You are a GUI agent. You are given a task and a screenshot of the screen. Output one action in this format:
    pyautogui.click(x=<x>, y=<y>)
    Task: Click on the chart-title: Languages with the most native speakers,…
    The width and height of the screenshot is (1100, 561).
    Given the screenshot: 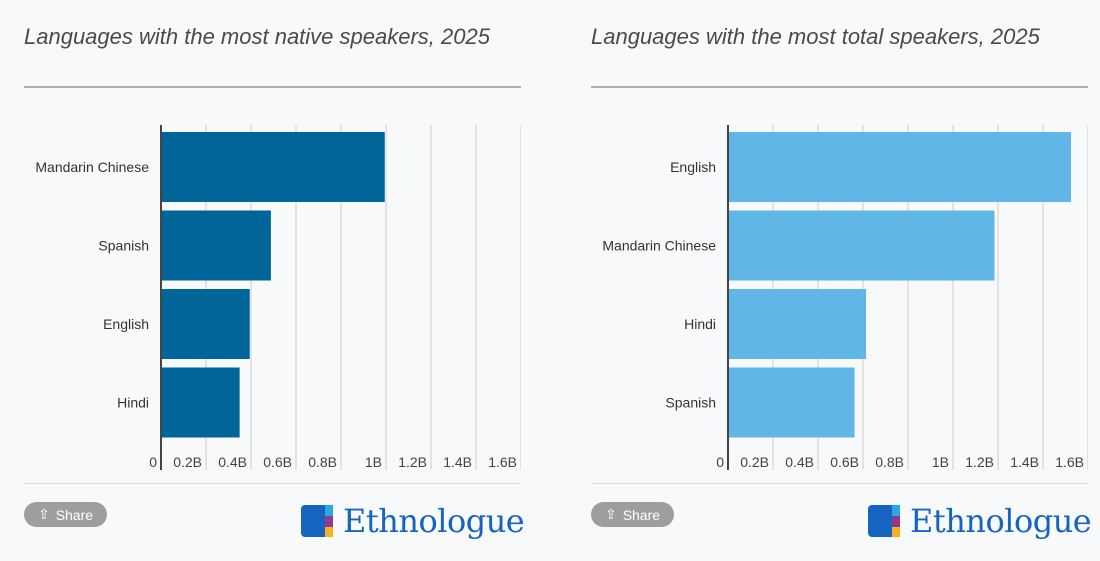 What is the action you would take?
    pyautogui.click(x=257, y=36)
    